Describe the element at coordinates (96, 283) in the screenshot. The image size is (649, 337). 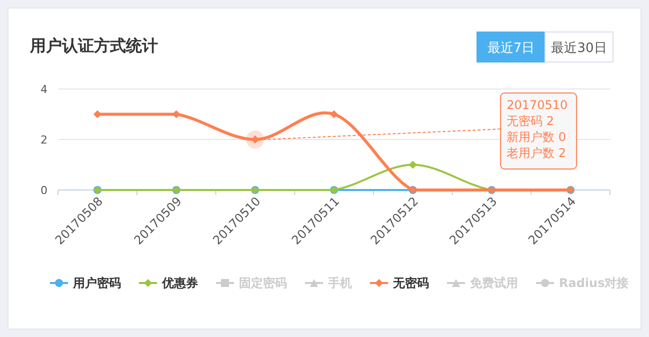
I see `legend-label: 用户密码` at that location.